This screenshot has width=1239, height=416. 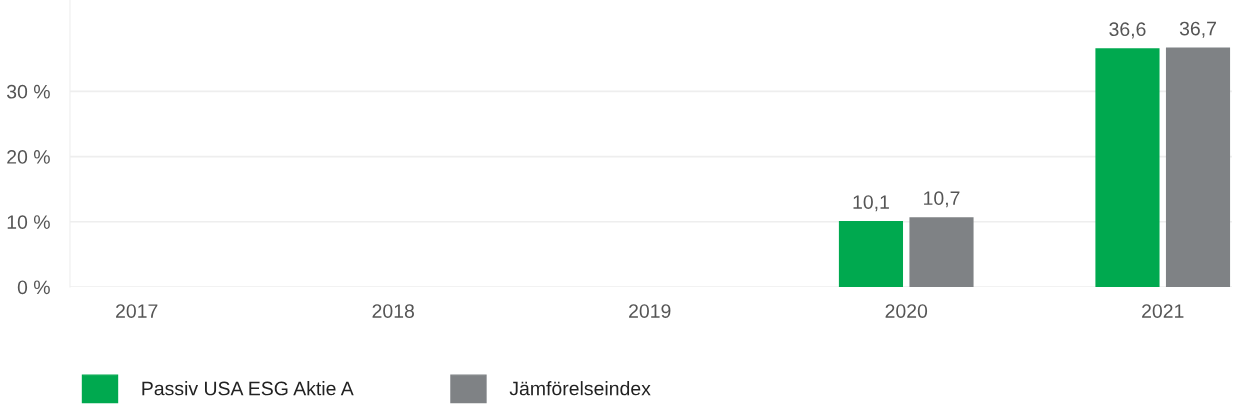 I want to click on x-tick-label: 2020, so click(x=906, y=311).